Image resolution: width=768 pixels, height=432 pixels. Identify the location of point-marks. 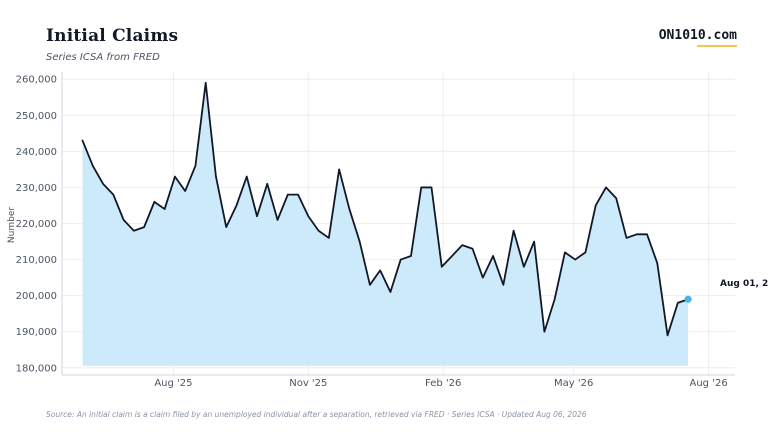
(688, 299).